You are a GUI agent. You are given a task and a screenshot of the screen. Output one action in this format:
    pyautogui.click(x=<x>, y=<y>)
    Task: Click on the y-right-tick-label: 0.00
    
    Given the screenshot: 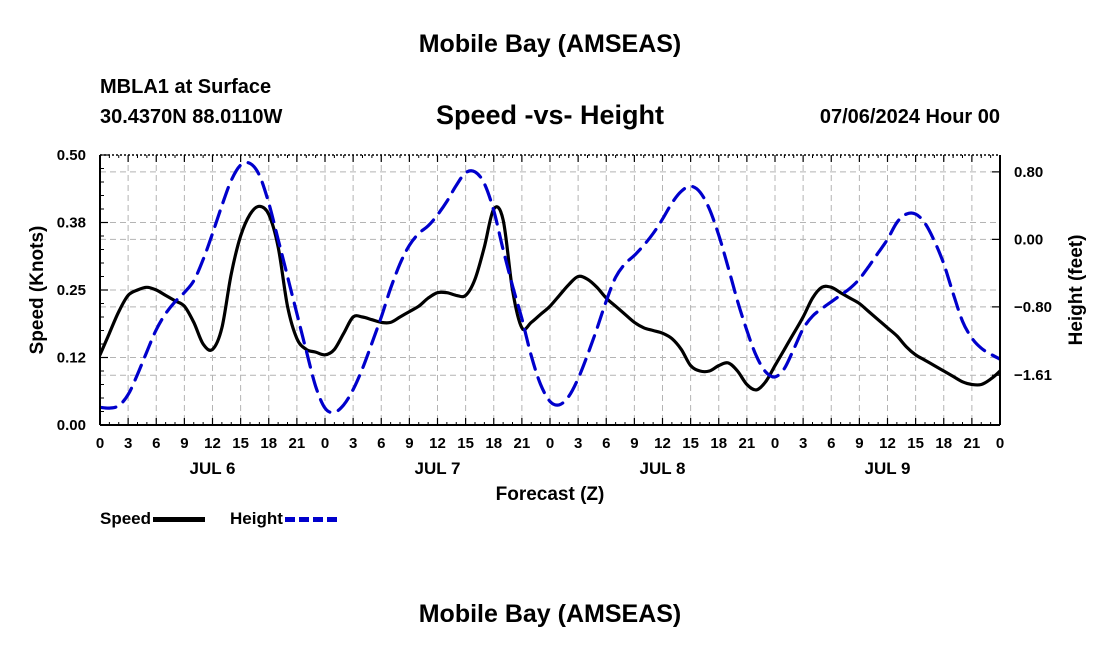 What is the action you would take?
    pyautogui.click(x=1028, y=239)
    